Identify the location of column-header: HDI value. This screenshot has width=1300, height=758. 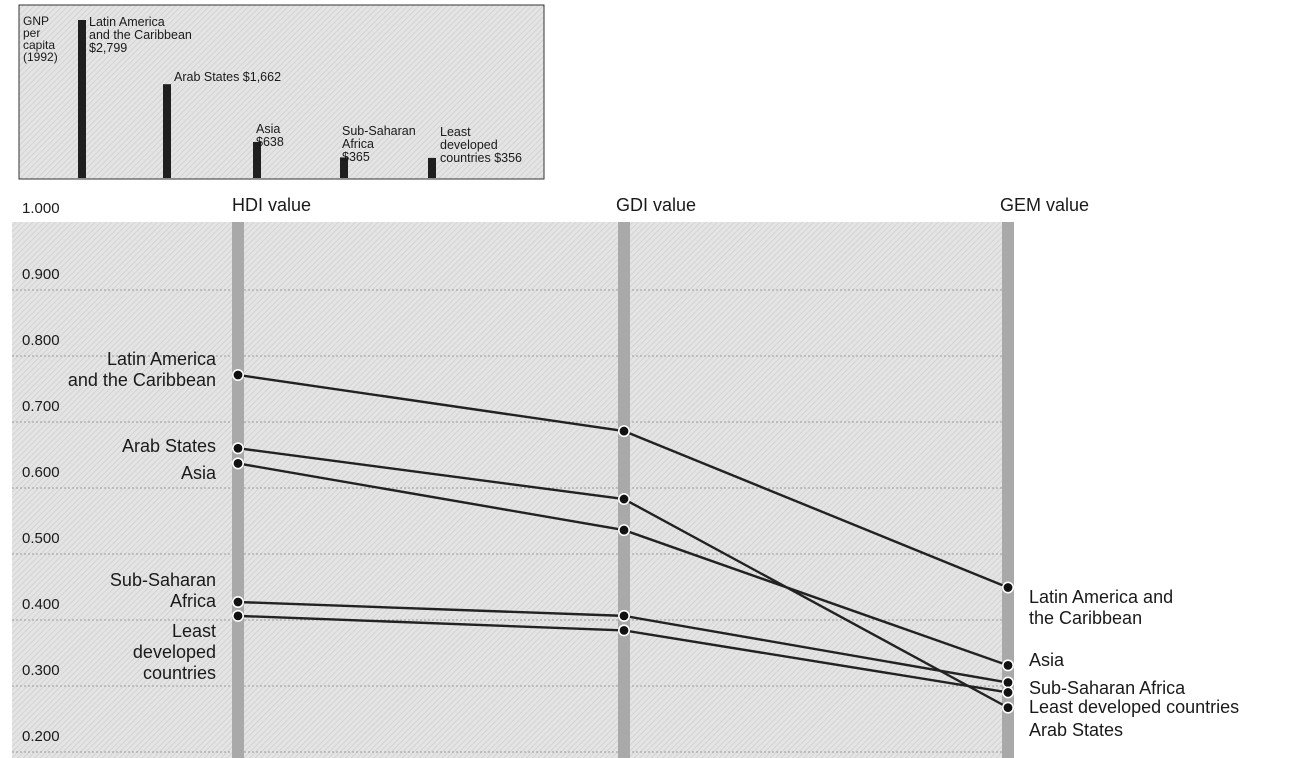
(271, 205).